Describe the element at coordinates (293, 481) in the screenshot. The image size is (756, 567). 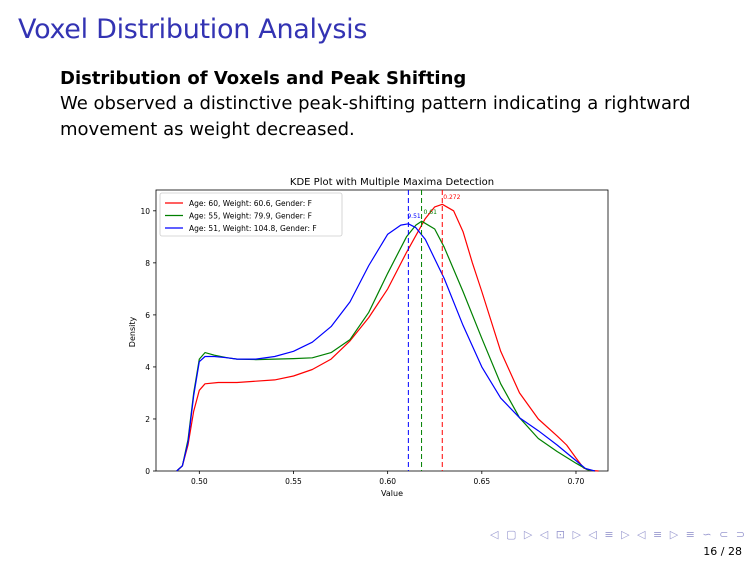
I see `x-tick-label: 0.55` at that location.